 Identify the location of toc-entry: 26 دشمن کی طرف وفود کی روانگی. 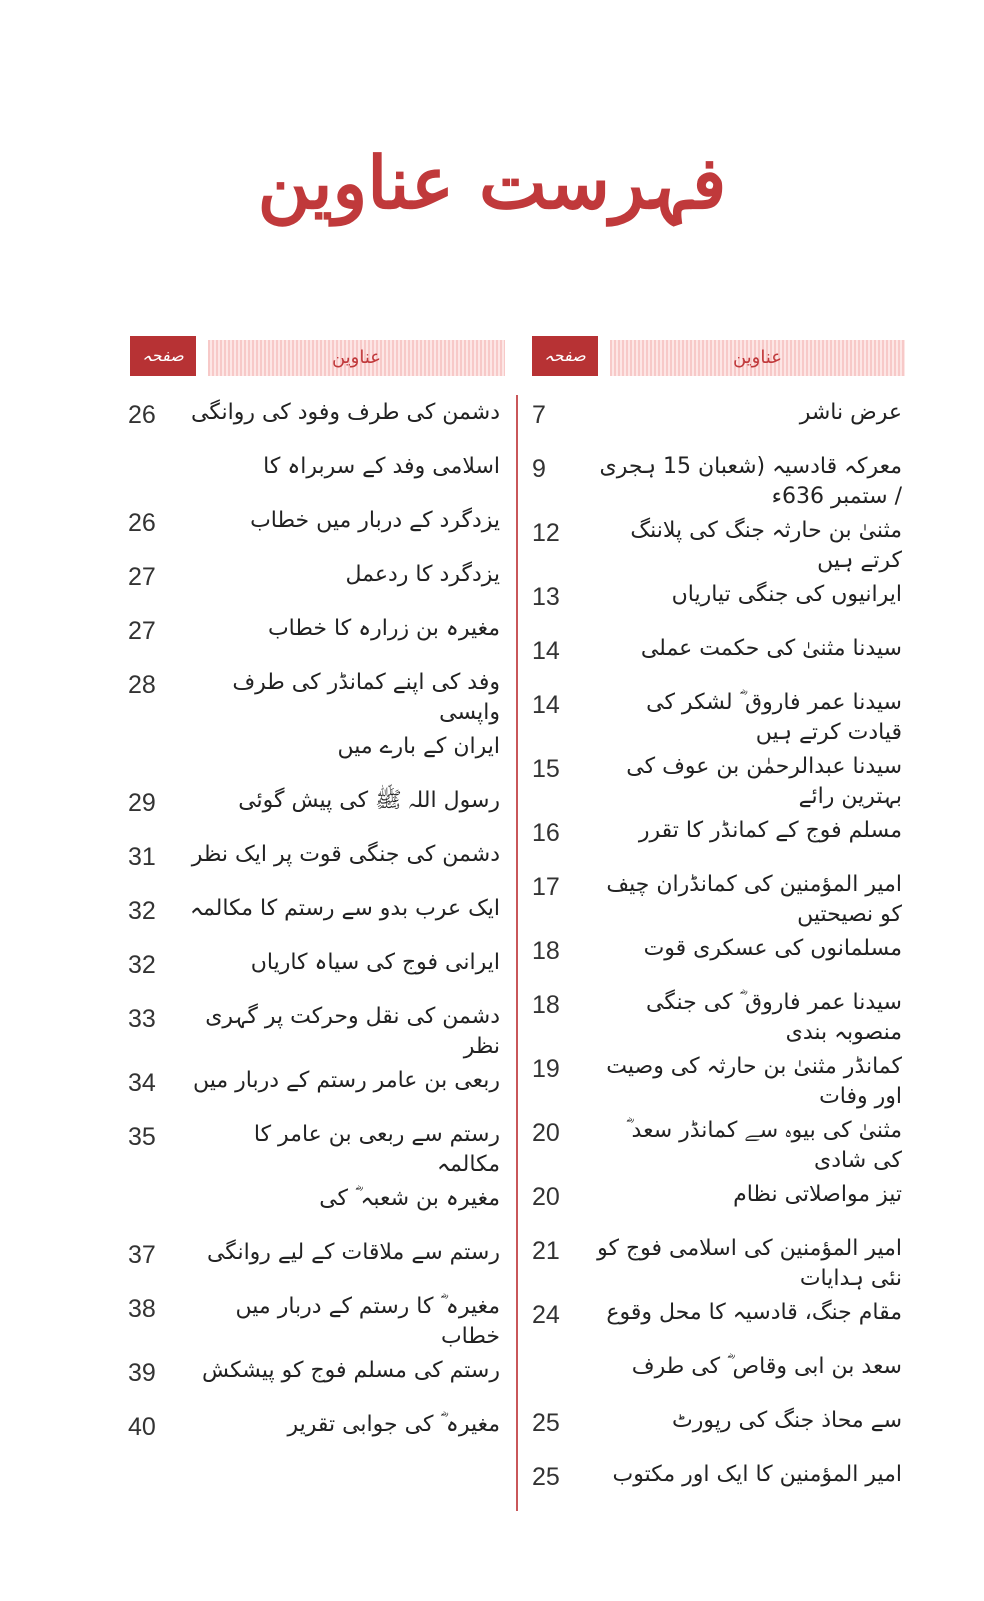
(314, 425).